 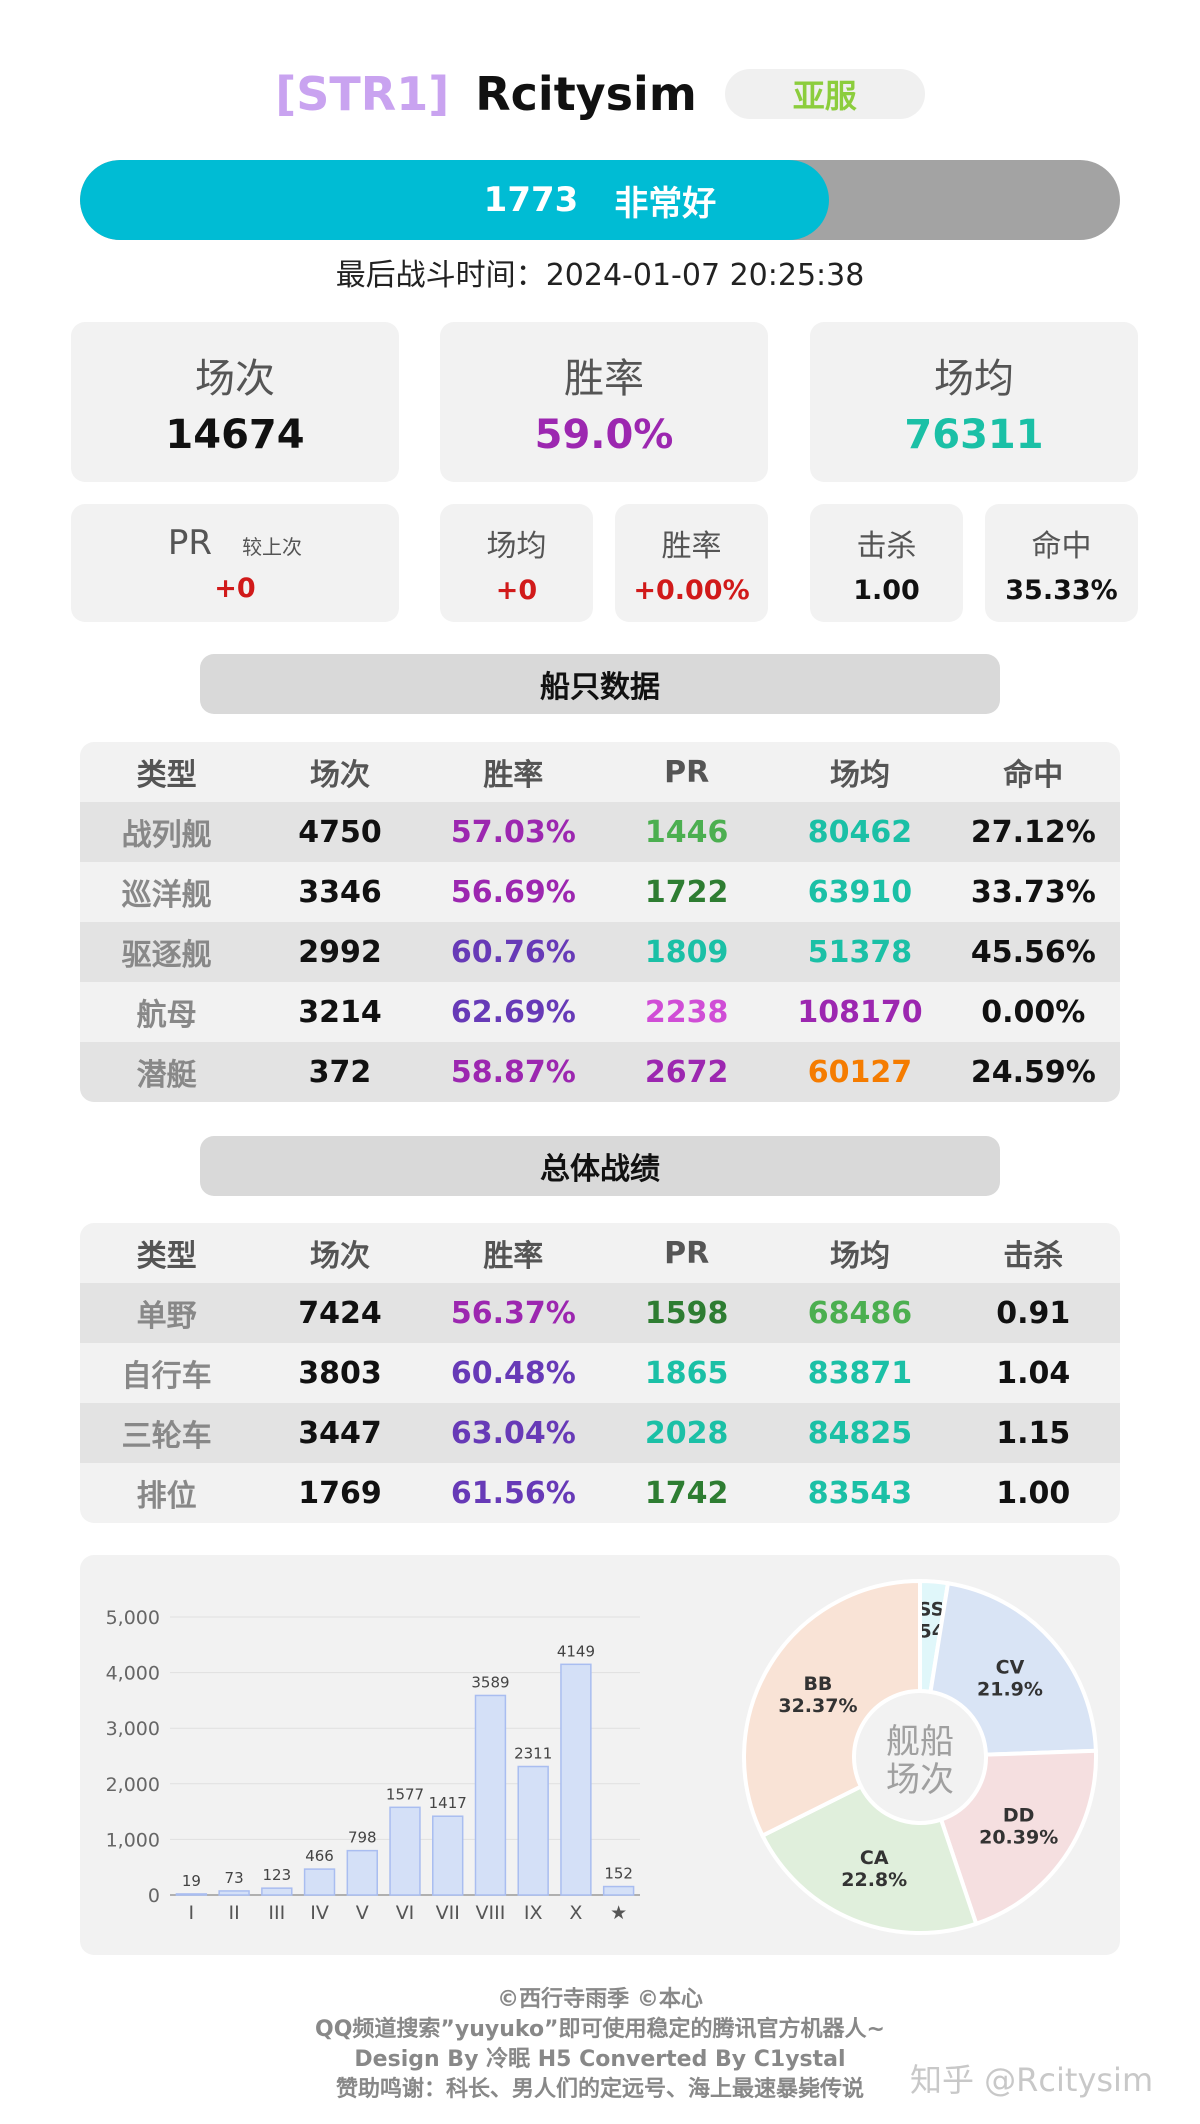 What do you see at coordinates (319, 1882) in the screenshot?
I see `bar-IV` at bounding box center [319, 1882].